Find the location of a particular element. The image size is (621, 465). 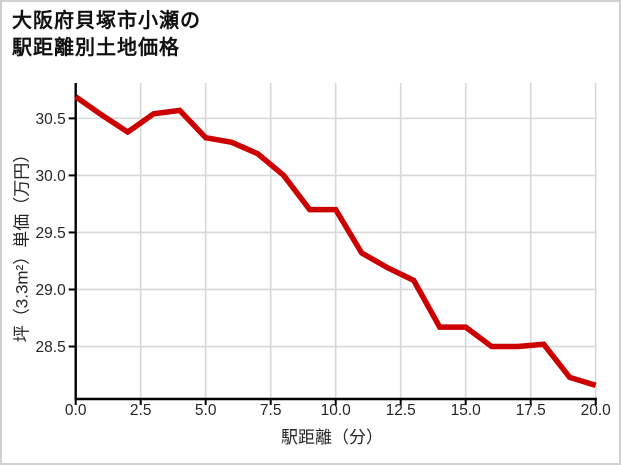

y-axis-title: 坪（3.3m²）単価（万円） is located at coordinates (22, 244).